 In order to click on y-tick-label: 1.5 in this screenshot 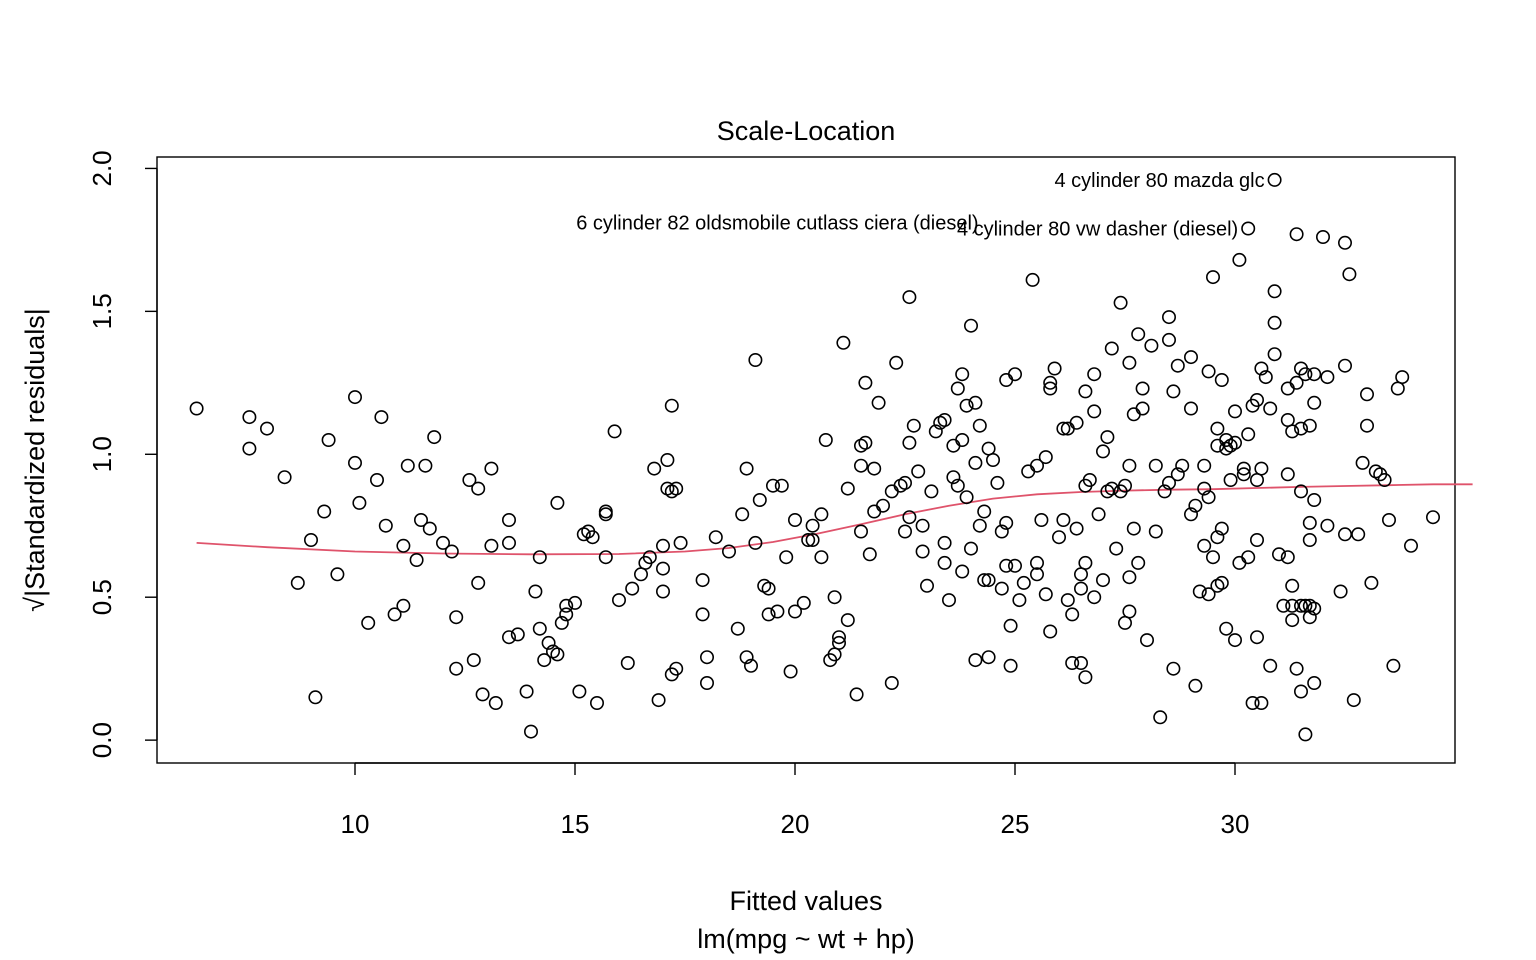, I will do `click(102, 311)`.